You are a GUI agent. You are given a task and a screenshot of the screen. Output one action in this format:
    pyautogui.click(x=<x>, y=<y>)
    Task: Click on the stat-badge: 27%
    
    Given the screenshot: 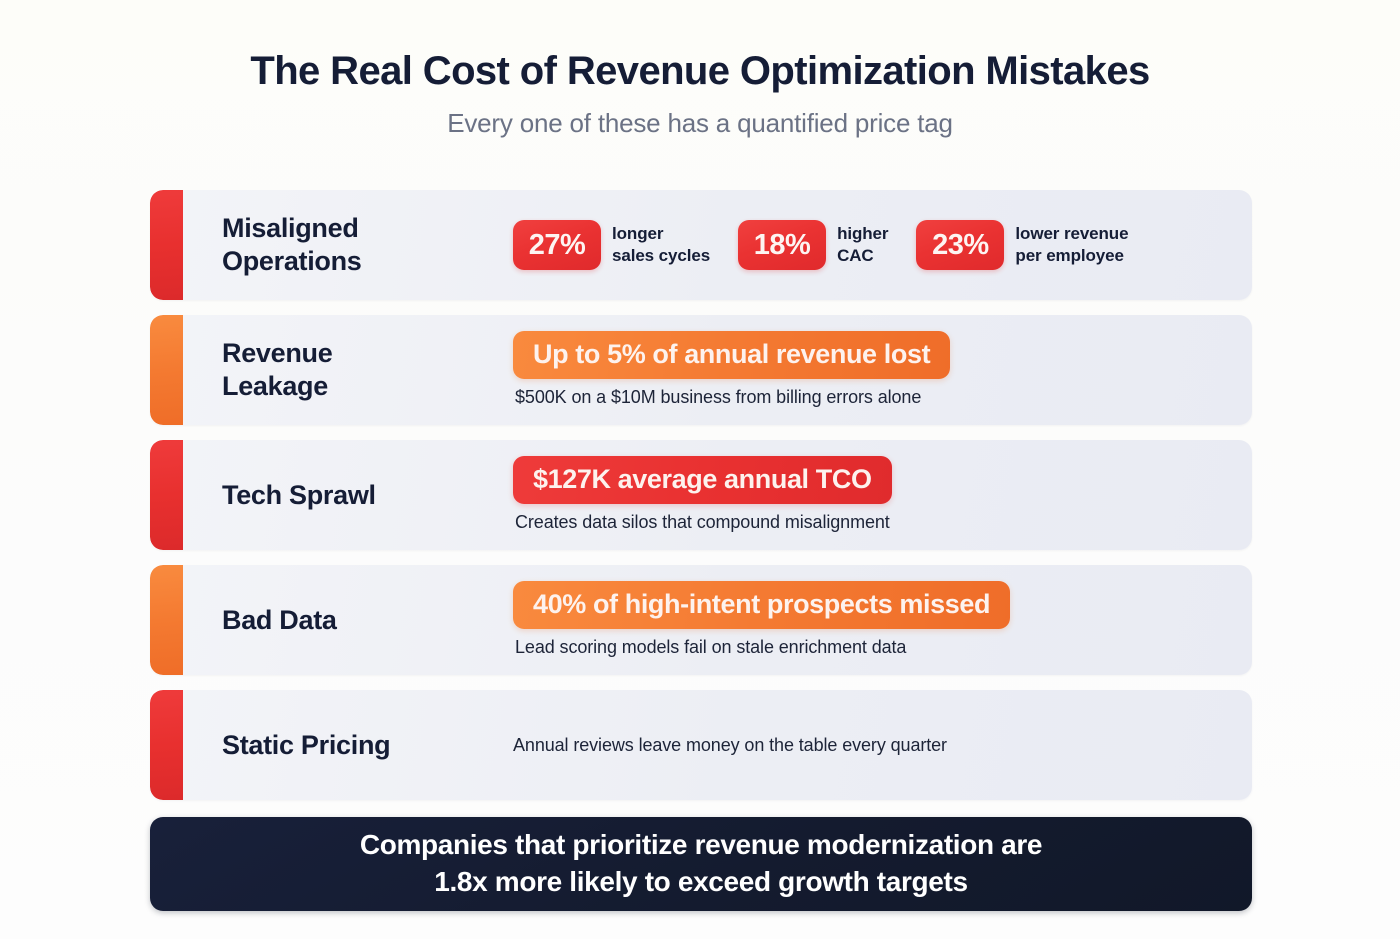 What is the action you would take?
    pyautogui.click(x=557, y=245)
    